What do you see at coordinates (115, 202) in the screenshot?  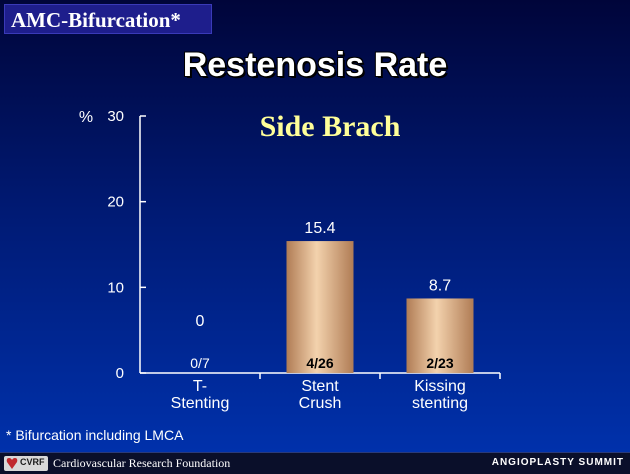 I see `y-tick-label: 20` at bounding box center [115, 202].